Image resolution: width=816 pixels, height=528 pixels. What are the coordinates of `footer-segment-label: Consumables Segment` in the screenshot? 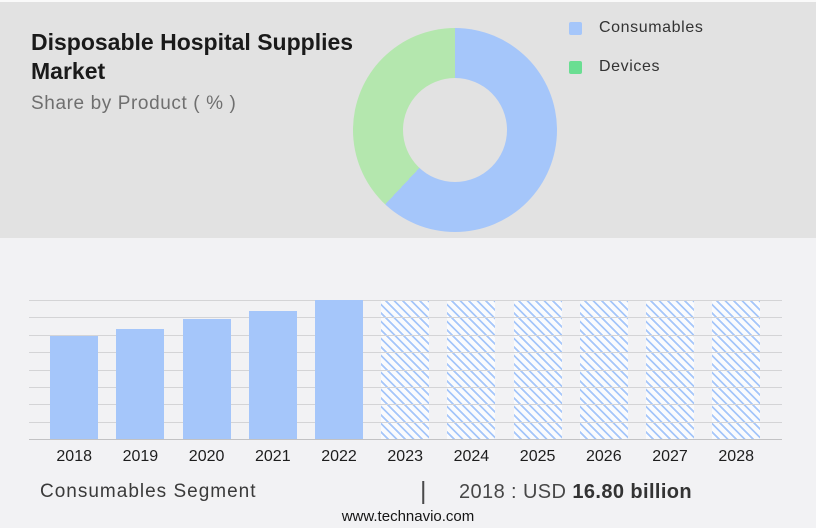 It's located at (148, 491).